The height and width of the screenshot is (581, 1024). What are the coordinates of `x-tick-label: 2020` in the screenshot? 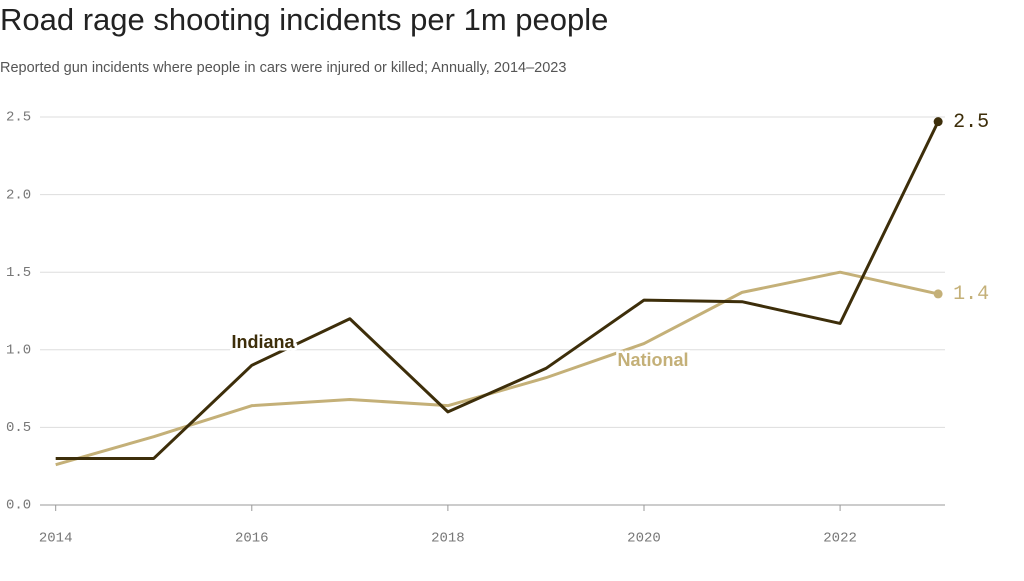 It's located at (644, 539).